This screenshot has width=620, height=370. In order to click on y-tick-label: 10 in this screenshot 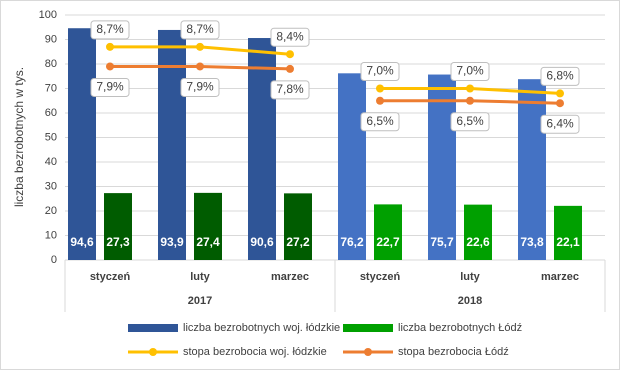, I will do `click(51, 235)`.